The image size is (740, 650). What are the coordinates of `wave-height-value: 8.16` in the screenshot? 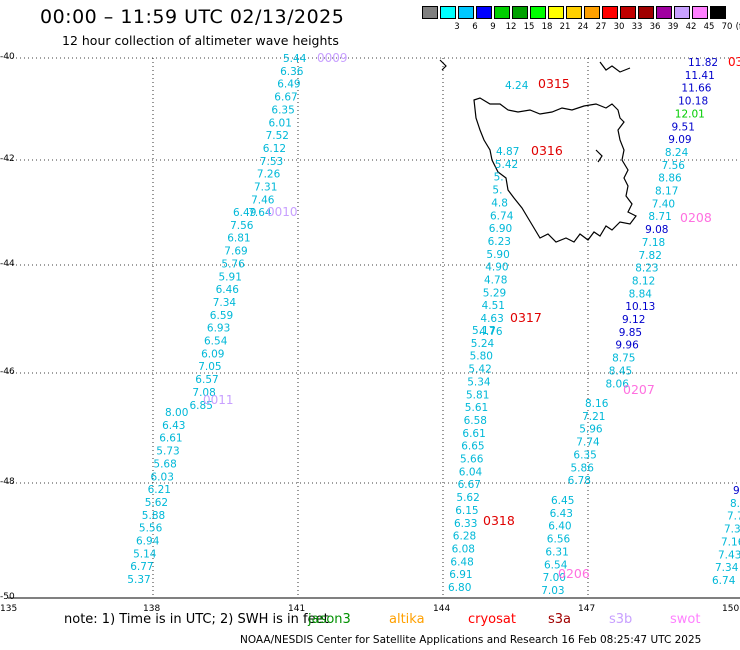 It's located at (597, 404).